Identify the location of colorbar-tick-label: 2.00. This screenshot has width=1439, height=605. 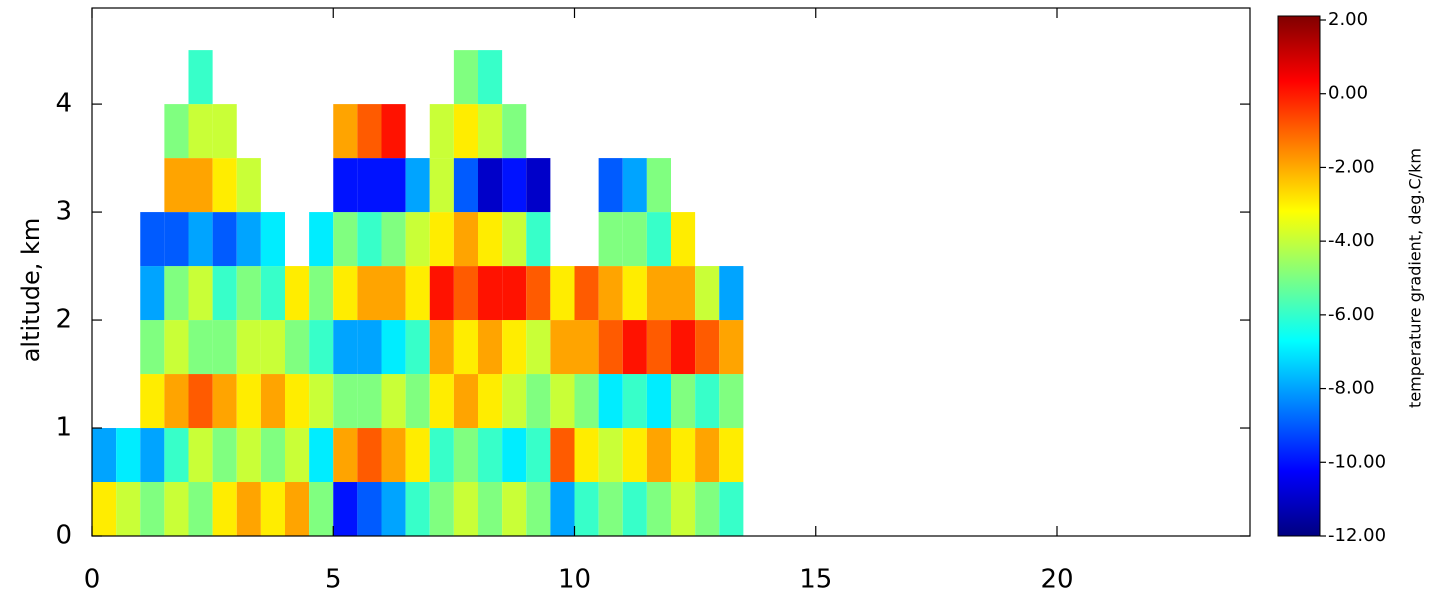
(1348, 19).